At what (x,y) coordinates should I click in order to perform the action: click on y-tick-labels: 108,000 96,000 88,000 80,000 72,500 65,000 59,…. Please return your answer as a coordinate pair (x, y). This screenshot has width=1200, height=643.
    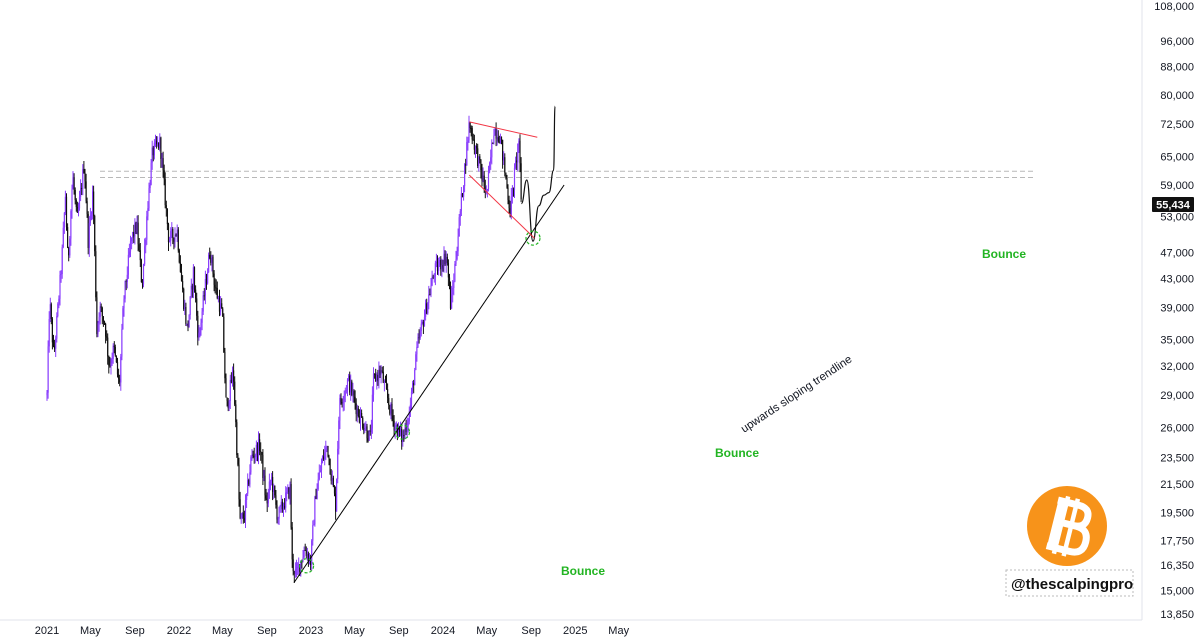
    Looking at the image, I should click on (1174, 311).